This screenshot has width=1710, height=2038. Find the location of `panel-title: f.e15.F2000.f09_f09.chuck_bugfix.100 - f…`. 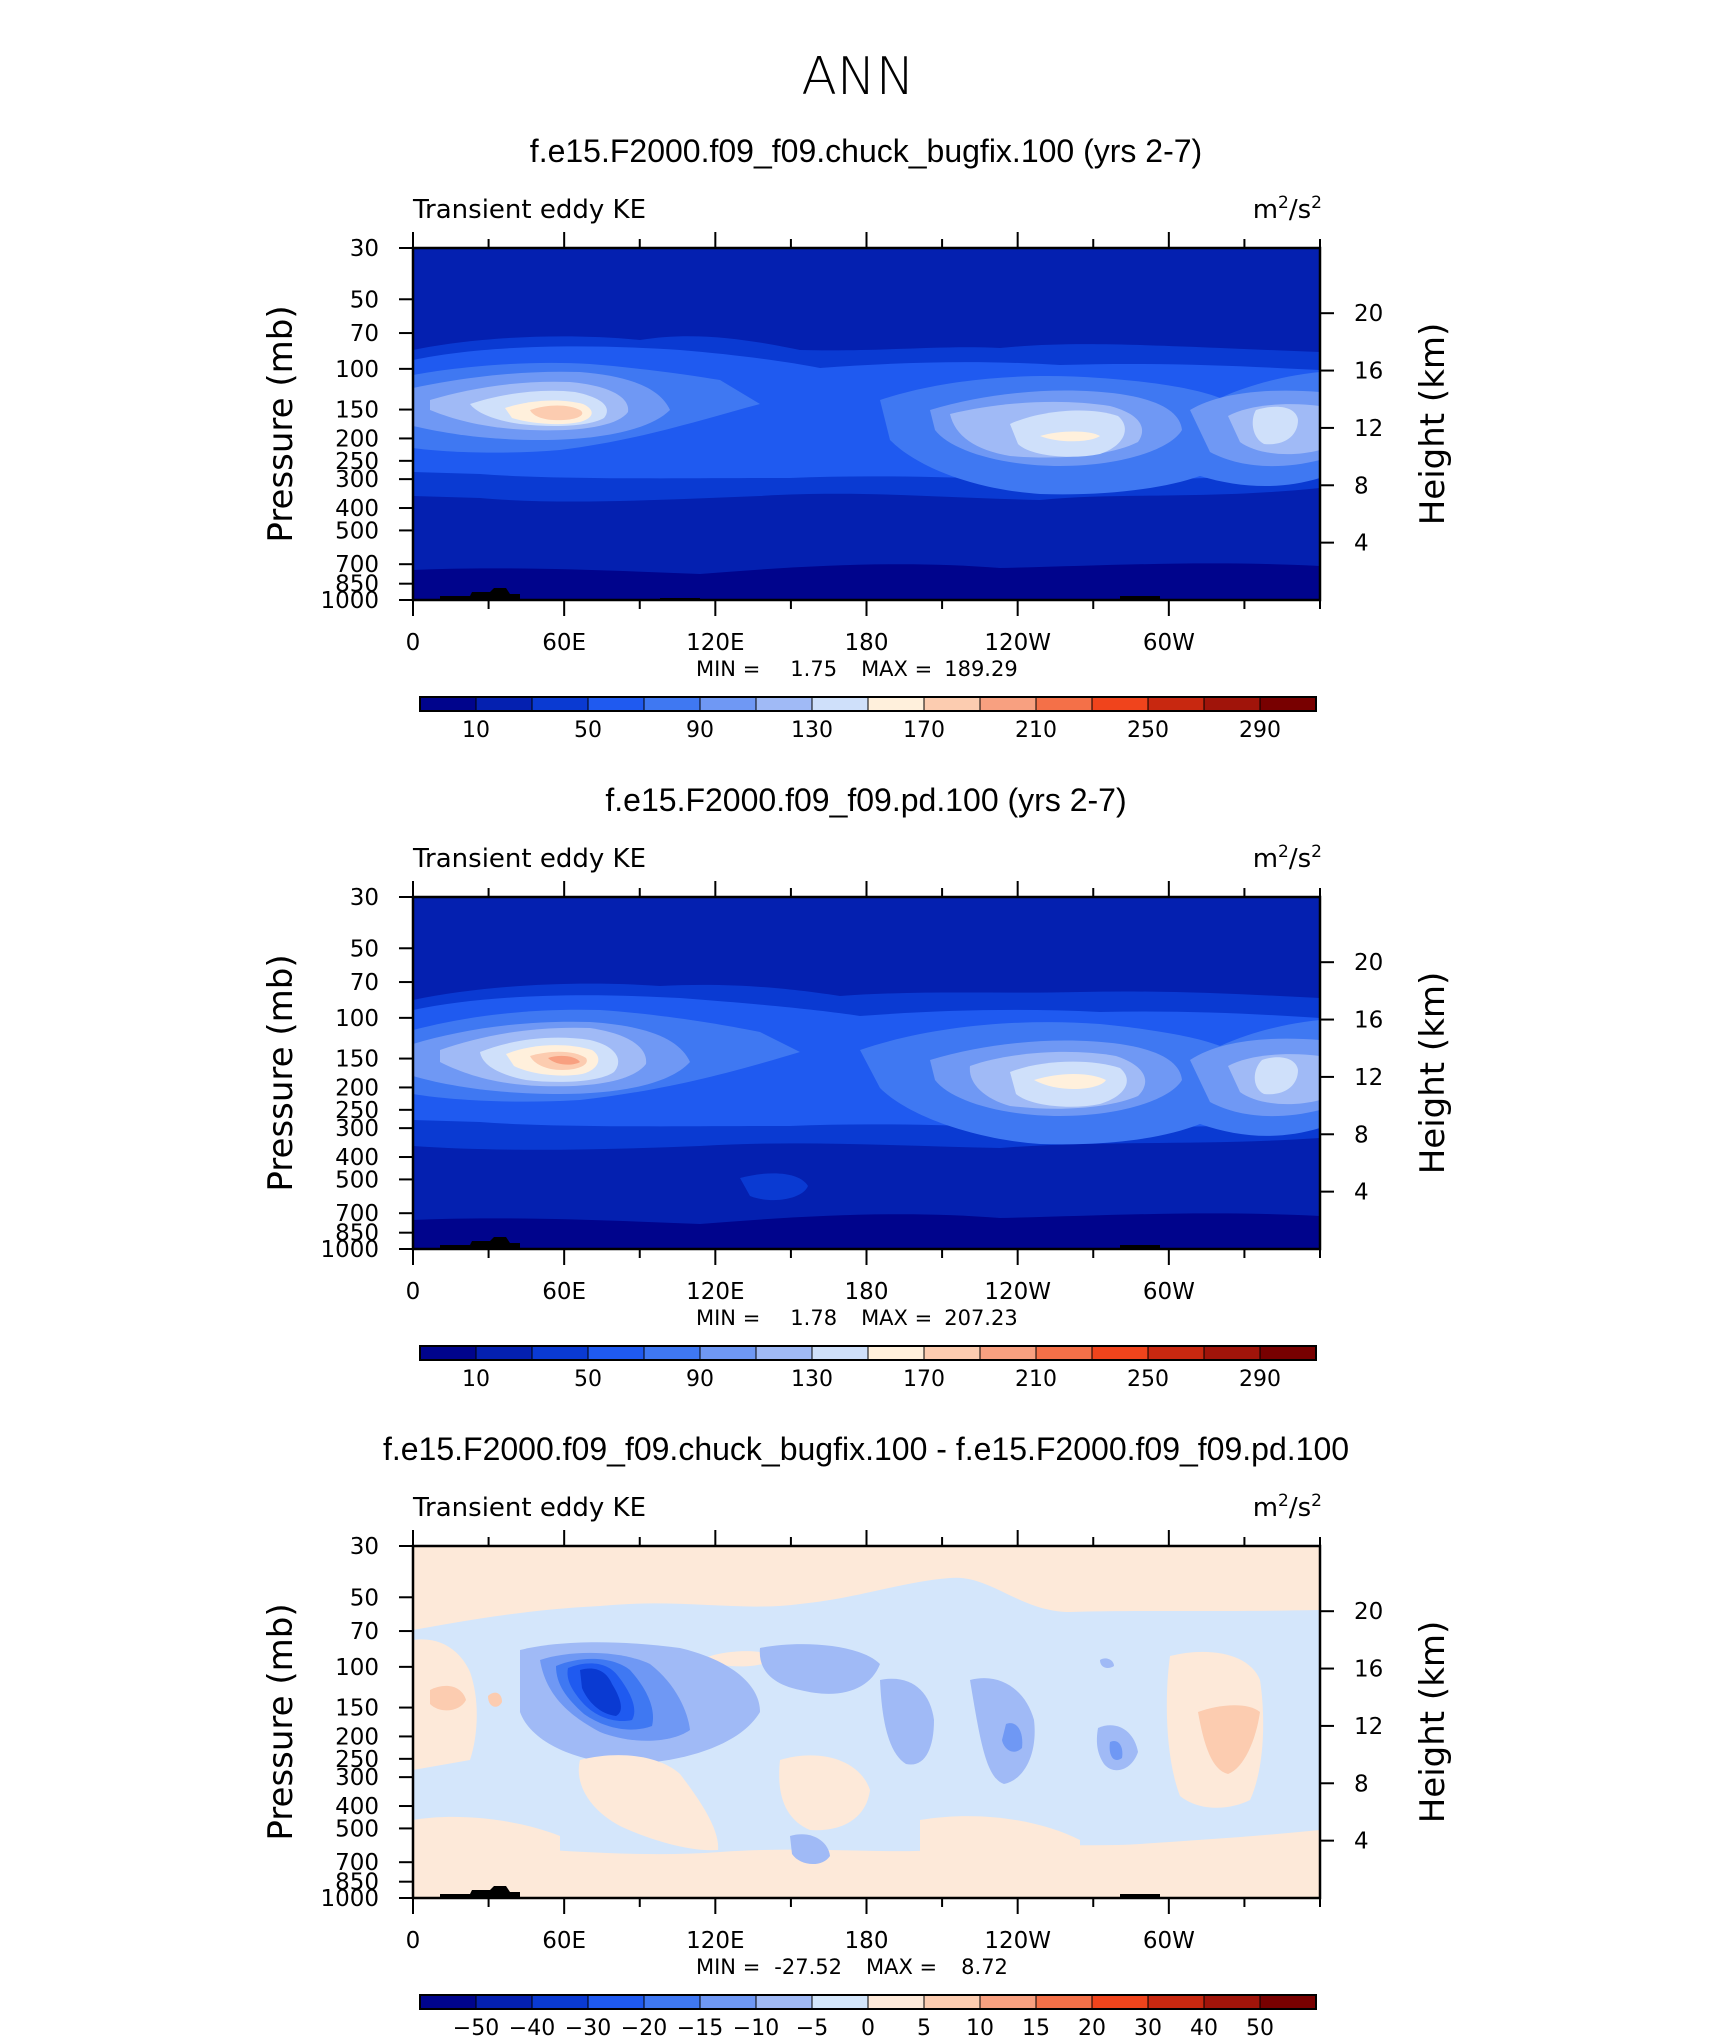

panel-title: f.e15.F2000.f09_f09.chuck_bugfix.100 - f… is located at coordinates (866, 1449).